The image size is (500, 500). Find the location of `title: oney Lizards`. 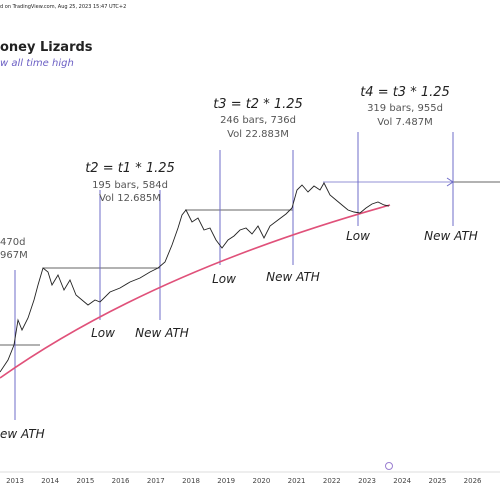

title: oney Lizards is located at coordinates (46, 47).